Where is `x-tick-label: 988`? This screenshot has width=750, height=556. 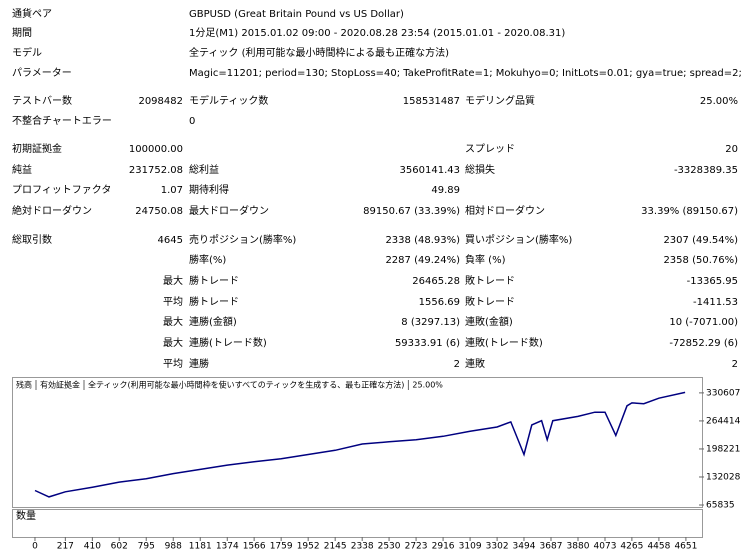 x-tick-label: 988 is located at coordinates (173, 547).